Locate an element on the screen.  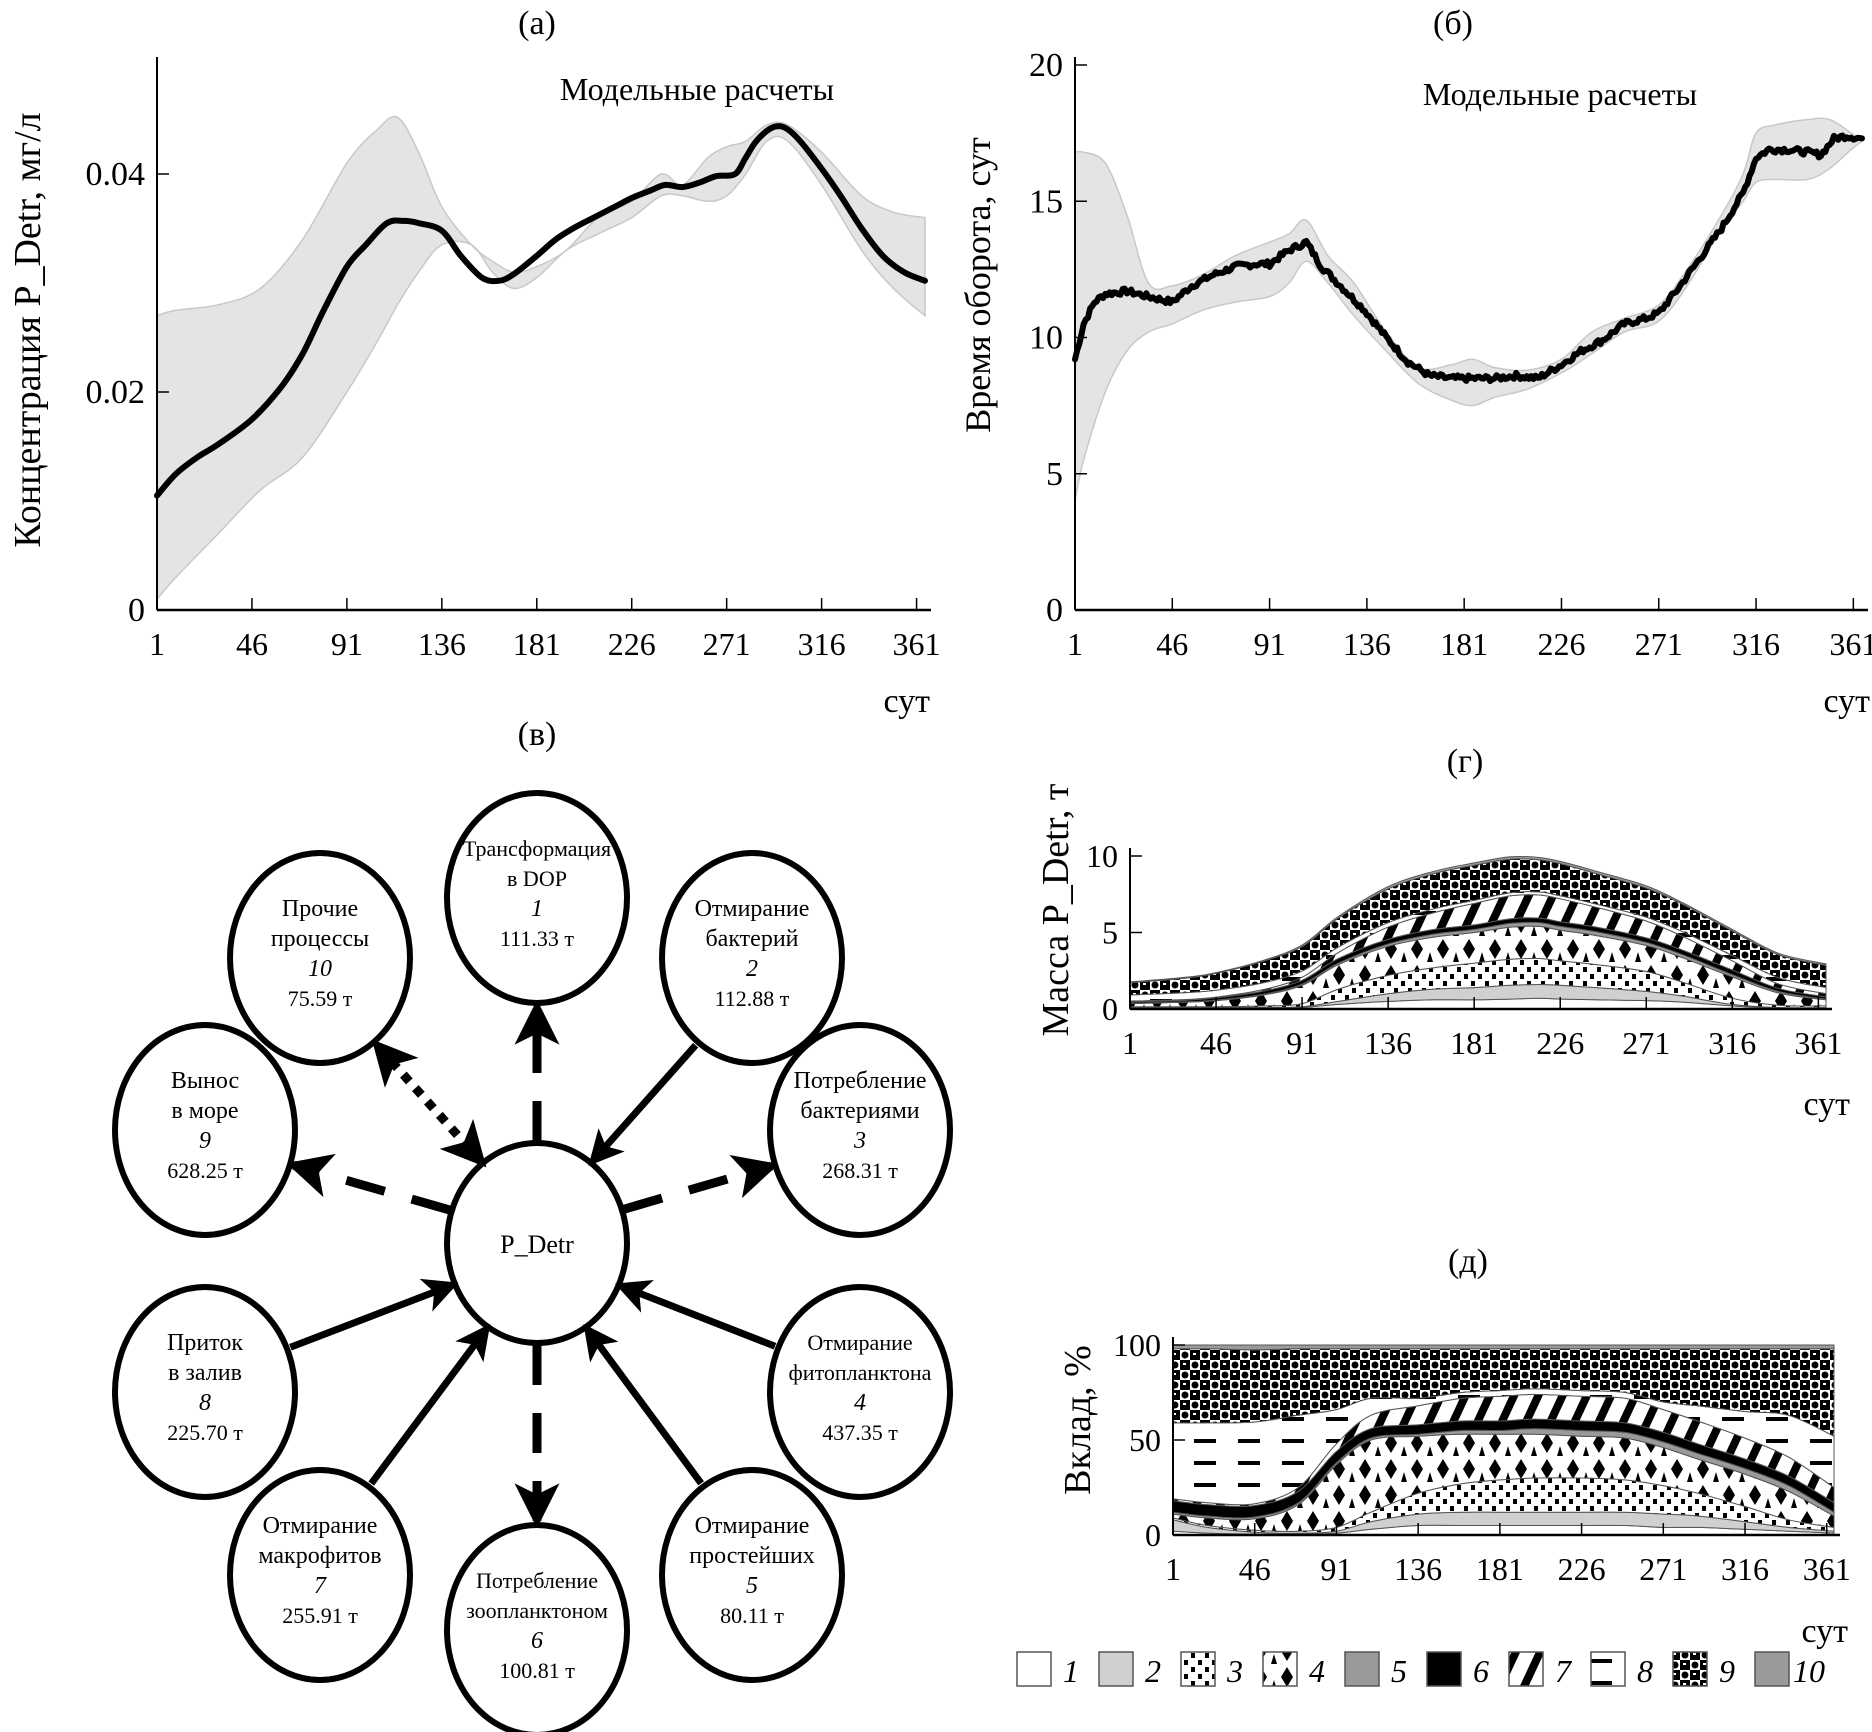
center-node is located at coordinates (537, 1243).